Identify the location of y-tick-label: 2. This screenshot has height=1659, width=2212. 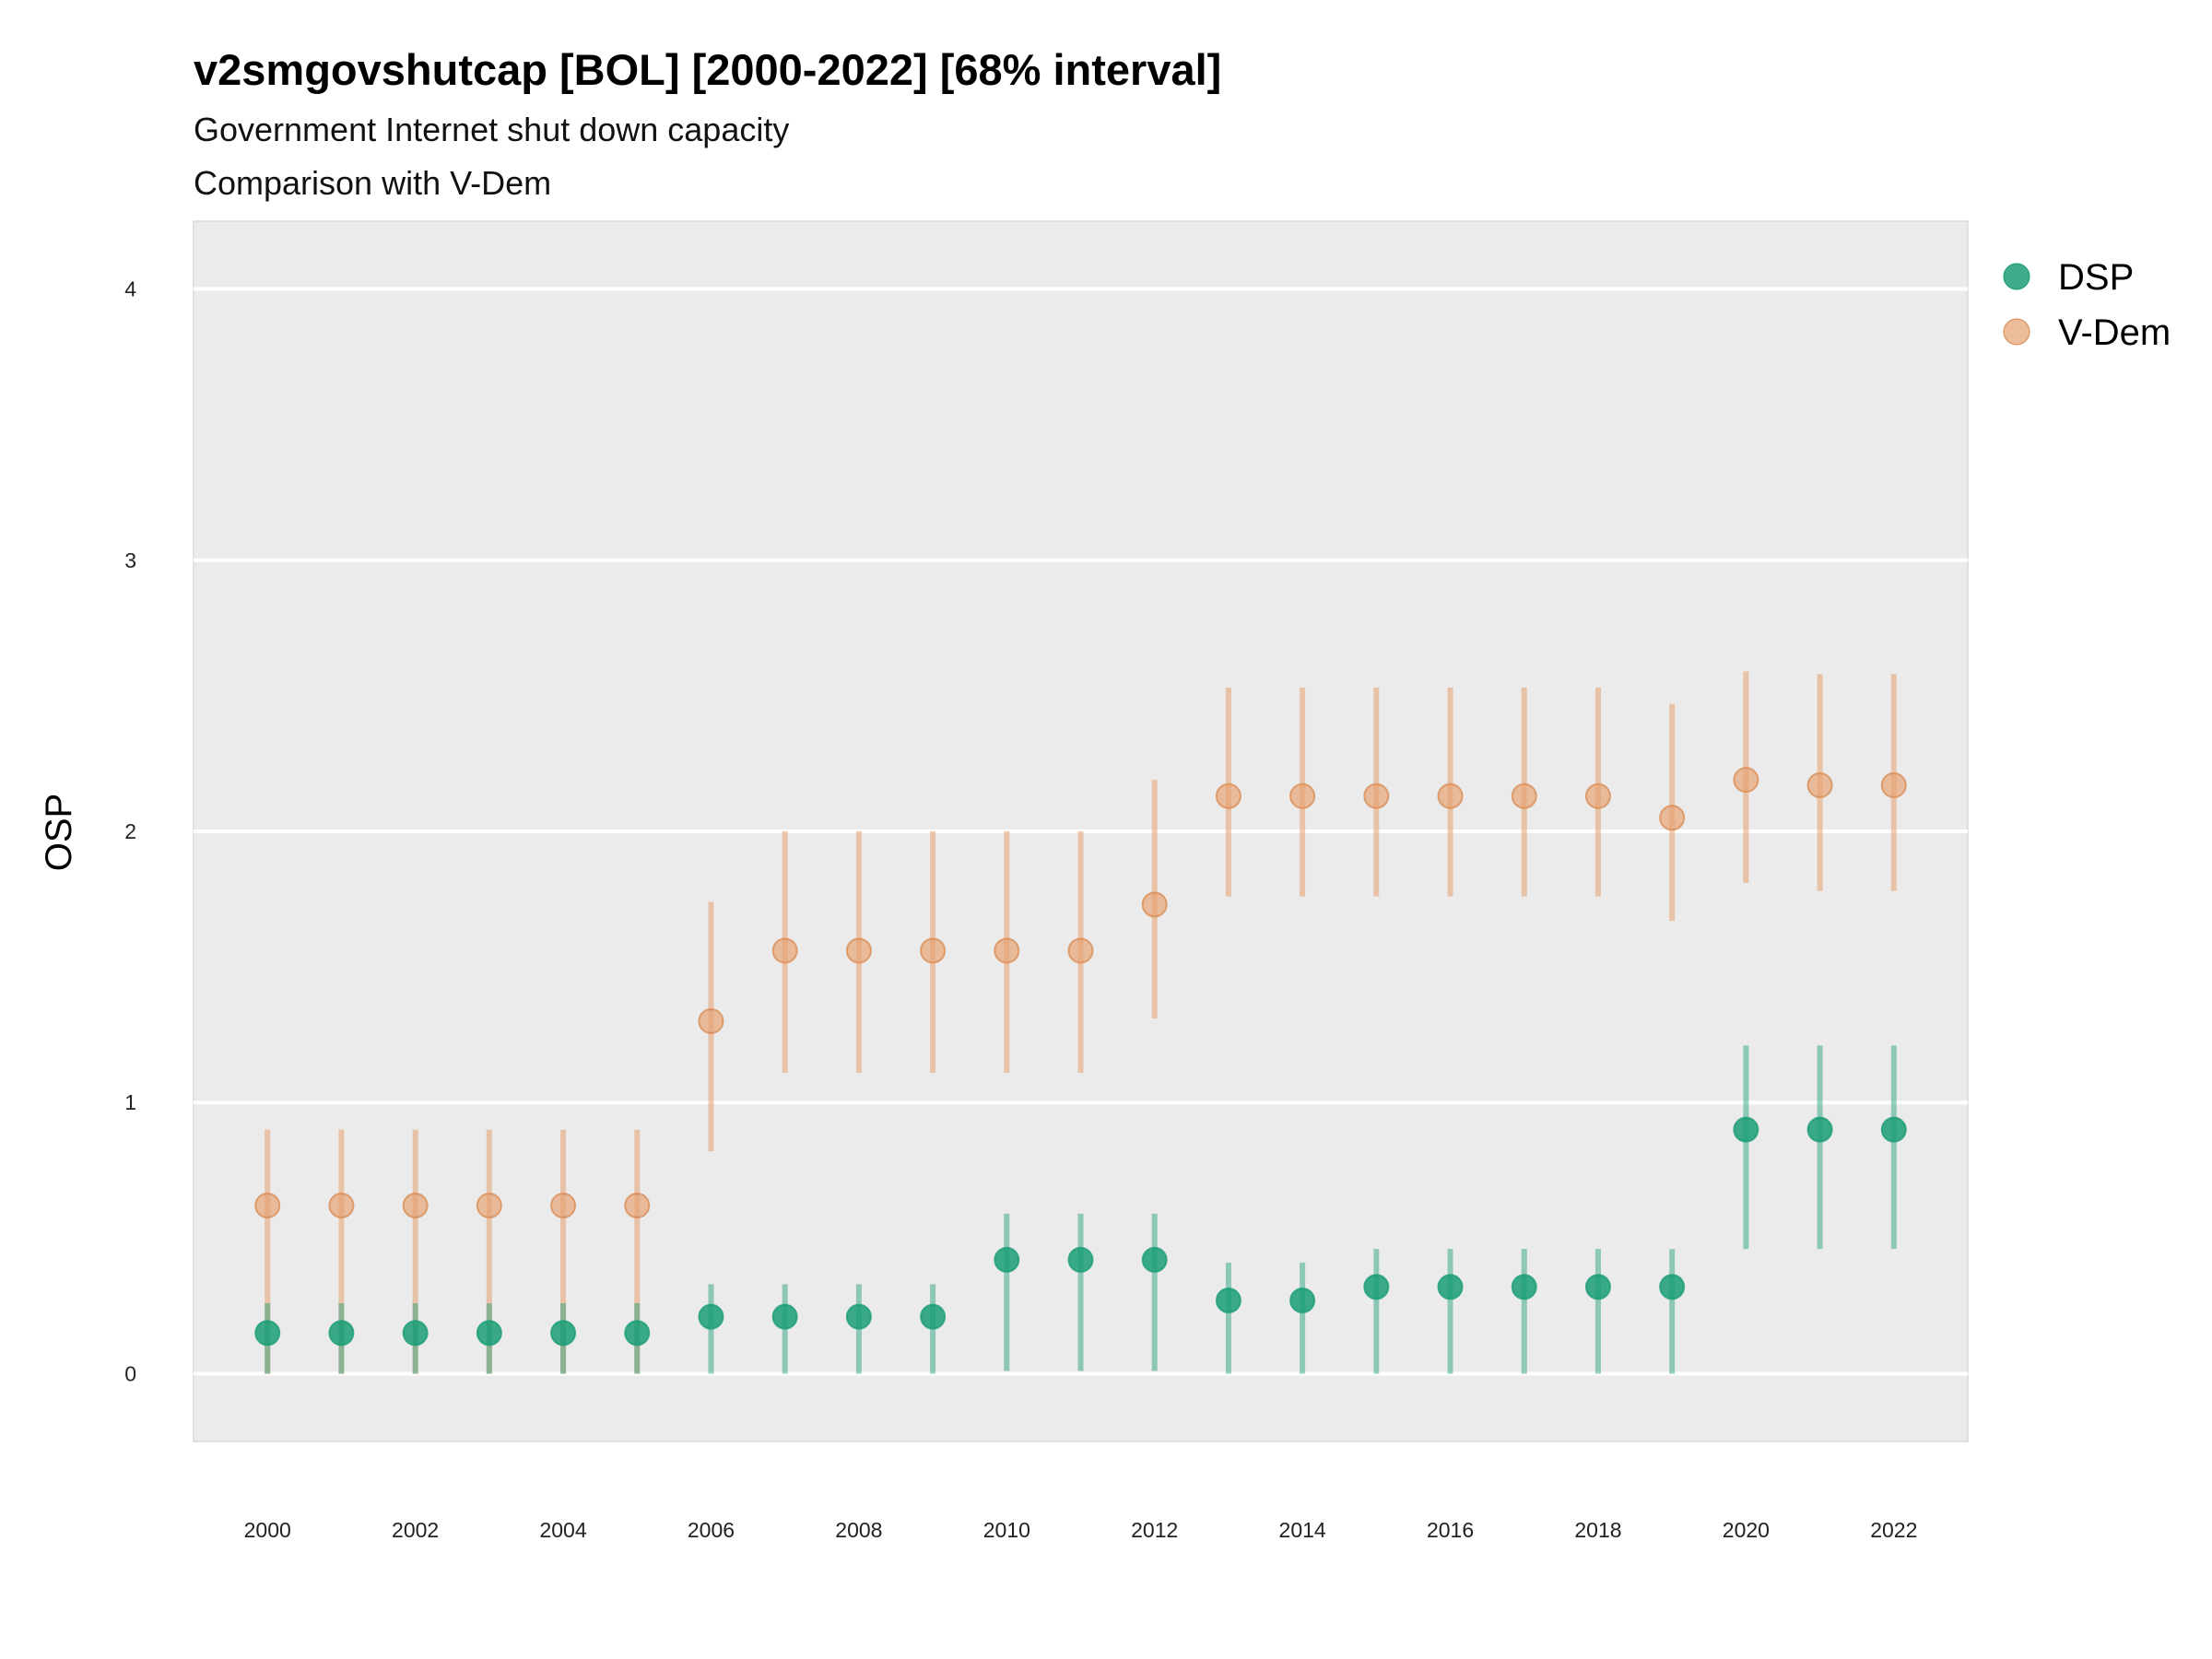
(130, 831).